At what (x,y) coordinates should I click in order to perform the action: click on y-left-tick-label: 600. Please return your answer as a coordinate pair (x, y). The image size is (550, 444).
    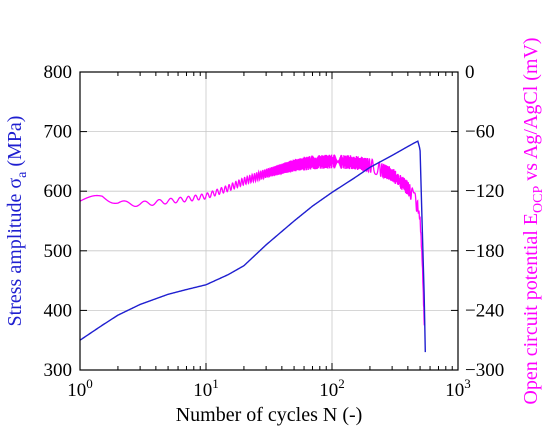
    Looking at the image, I should click on (58, 191).